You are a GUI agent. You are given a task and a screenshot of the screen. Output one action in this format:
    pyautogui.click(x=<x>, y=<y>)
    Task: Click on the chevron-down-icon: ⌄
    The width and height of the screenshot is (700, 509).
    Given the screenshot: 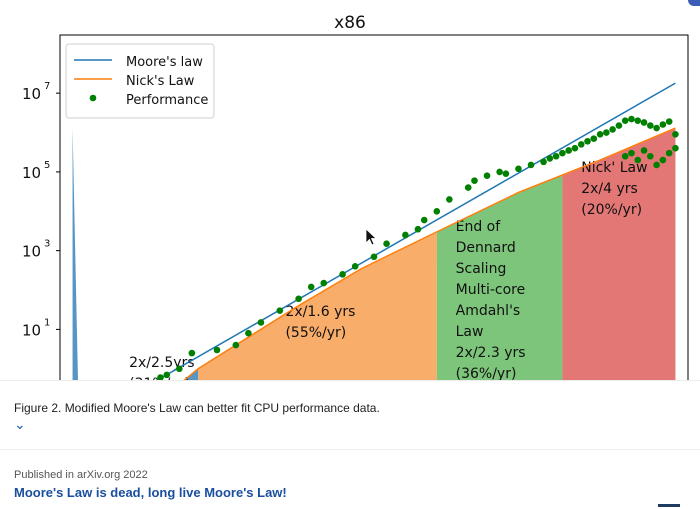 What is the action you would take?
    pyautogui.click(x=20, y=425)
    